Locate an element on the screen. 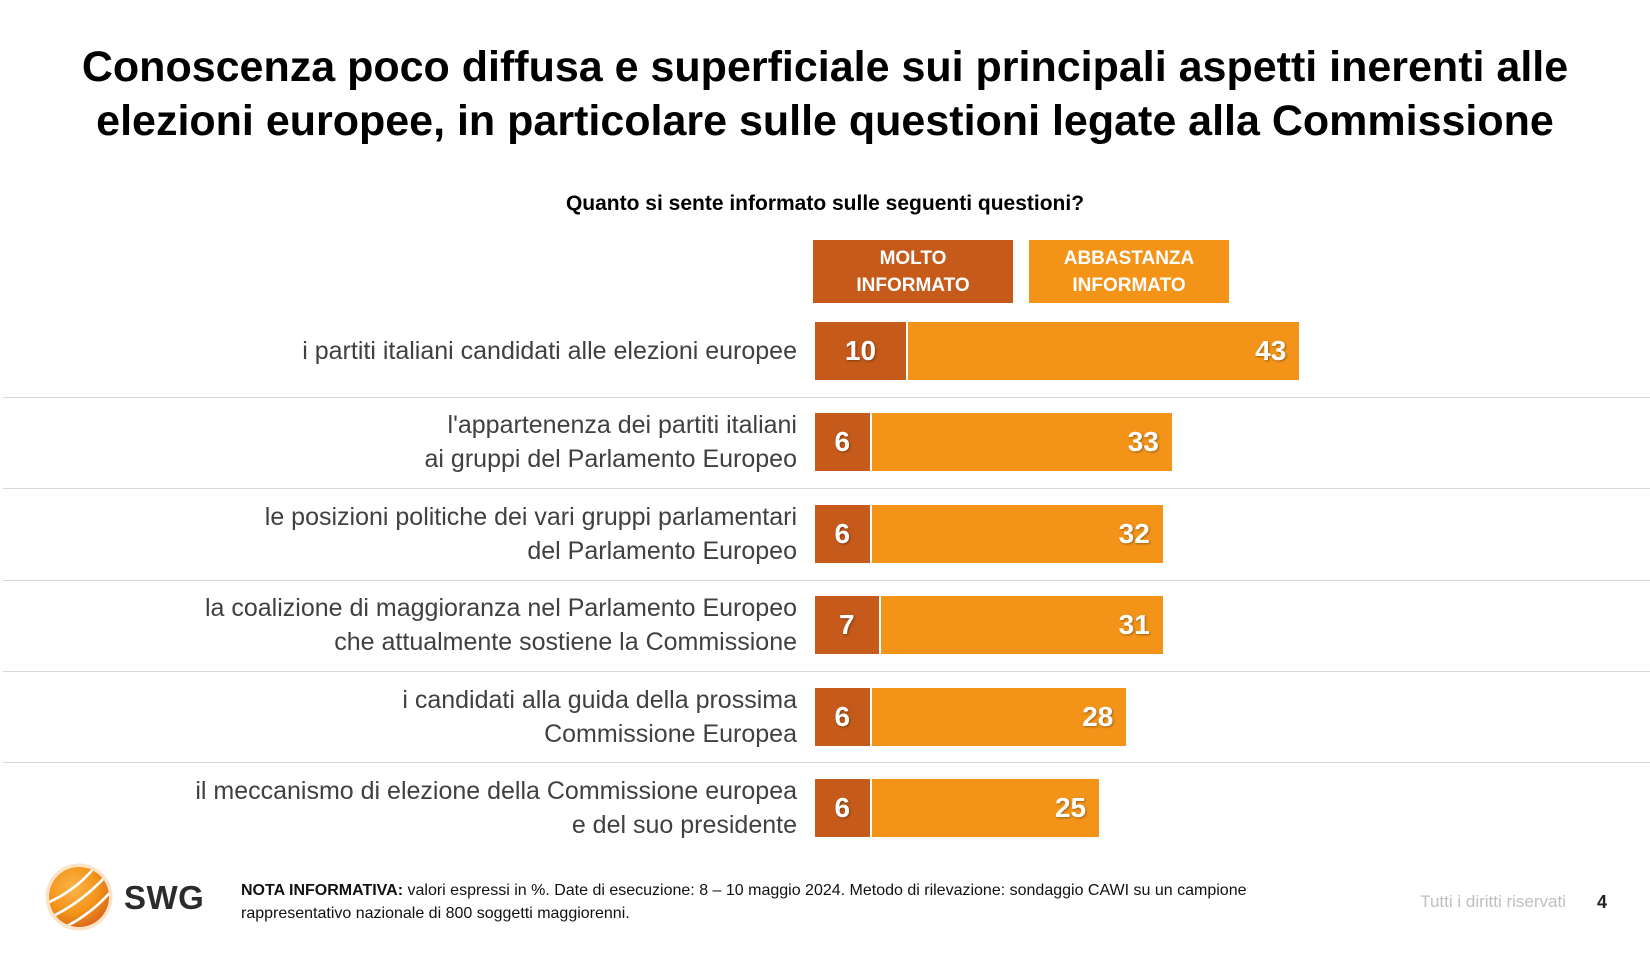 The height and width of the screenshot is (953, 1650). copyright-notice: Tutti i diritti riservati is located at coordinates (1493, 901).